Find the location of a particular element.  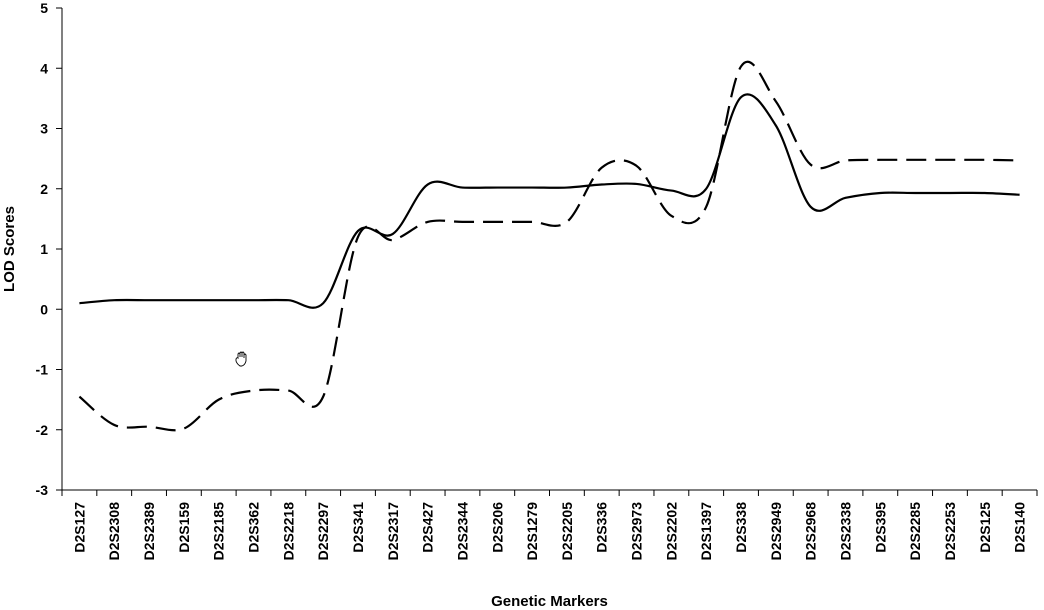

x-tick-label: D2S2202 is located at coordinates (671, 531).